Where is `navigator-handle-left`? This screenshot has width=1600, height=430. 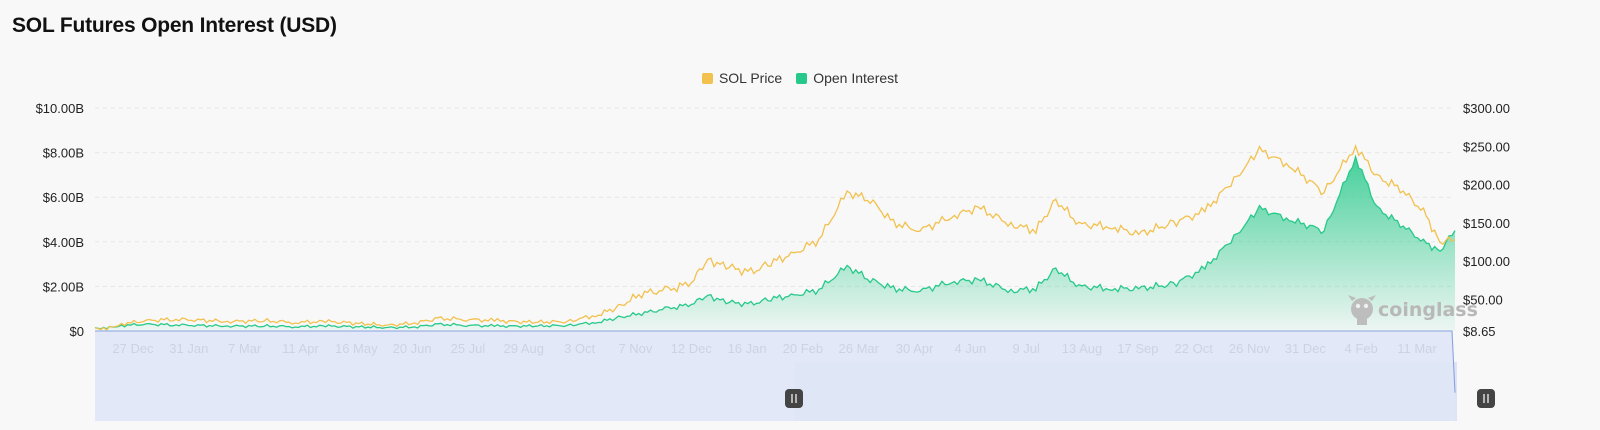
navigator-handle-left is located at coordinates (794, 398).